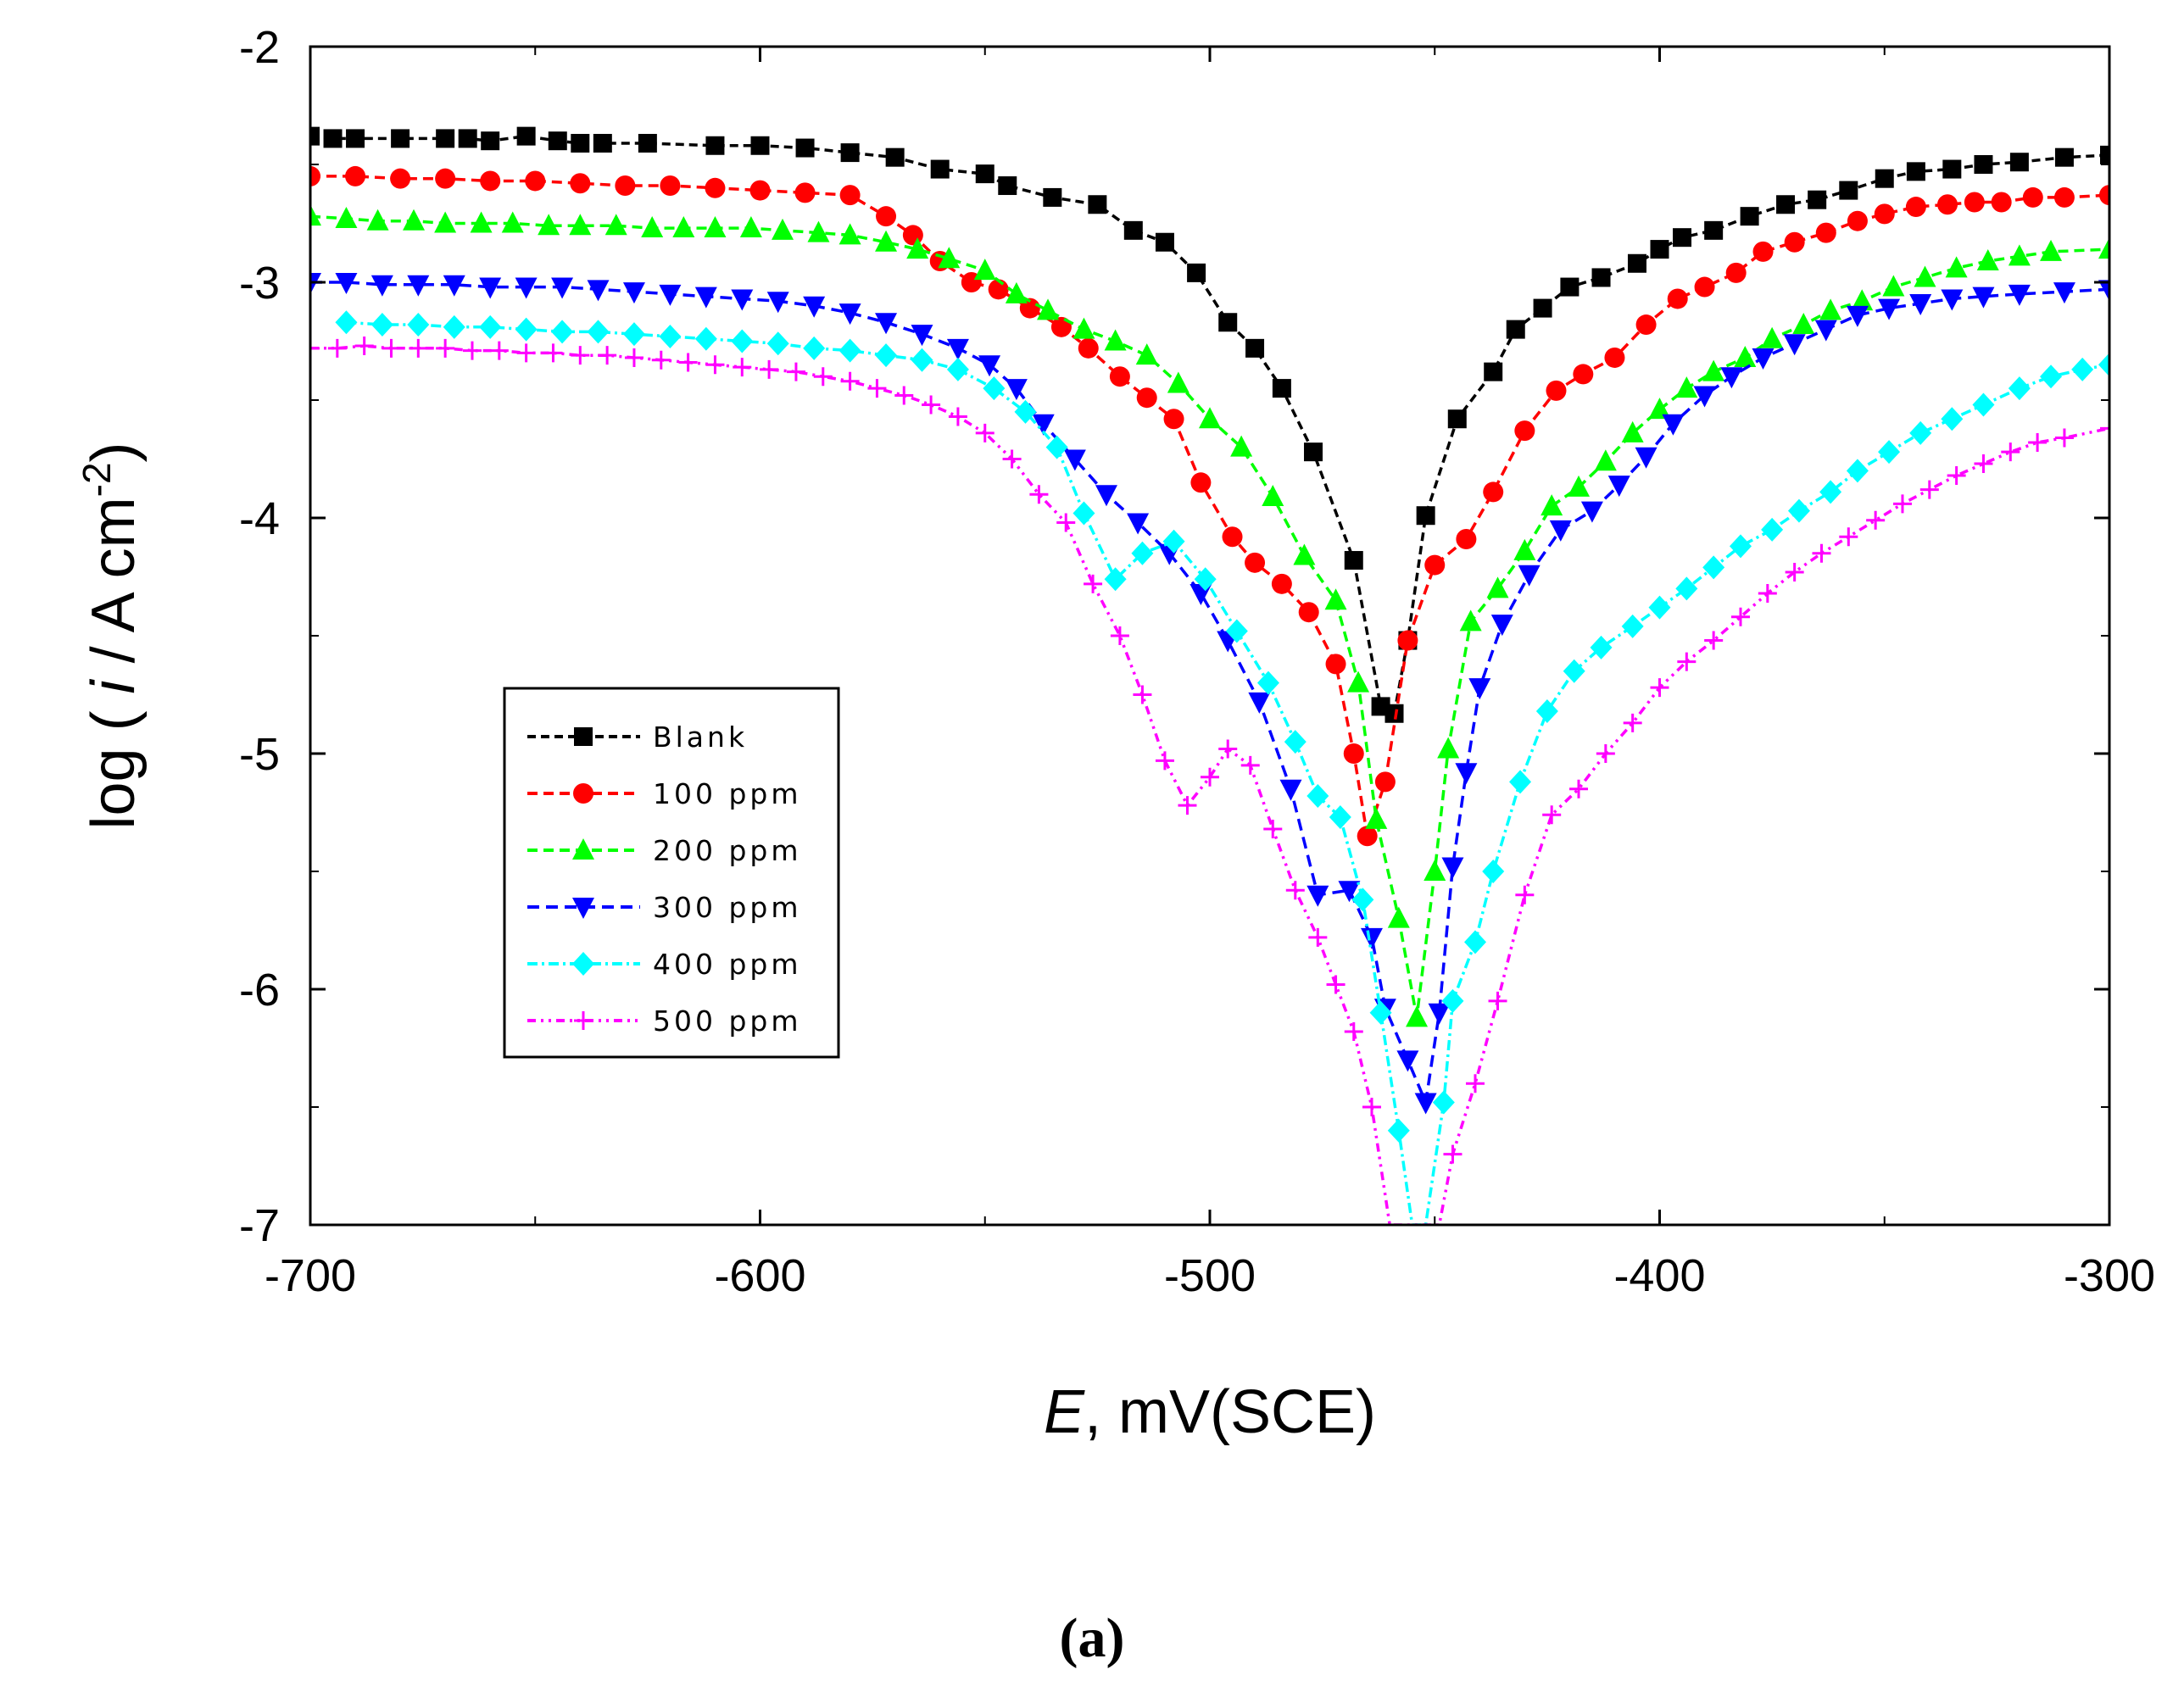 This screenshot has height=1686, width=2184. Describe the element at coordinates (671, 873) in the screenshot. I see `legend-box` at that location.